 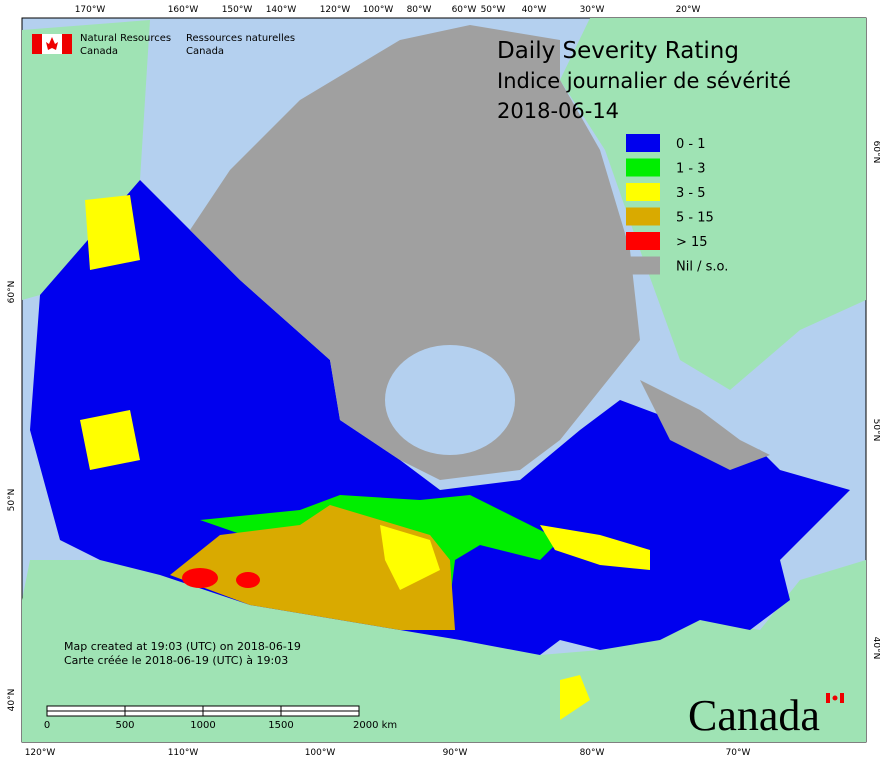 What do you see at coordinates (183, 753) in the screenshot?
I see `longitude-label: 110°W` at bounding box center [183, 753].